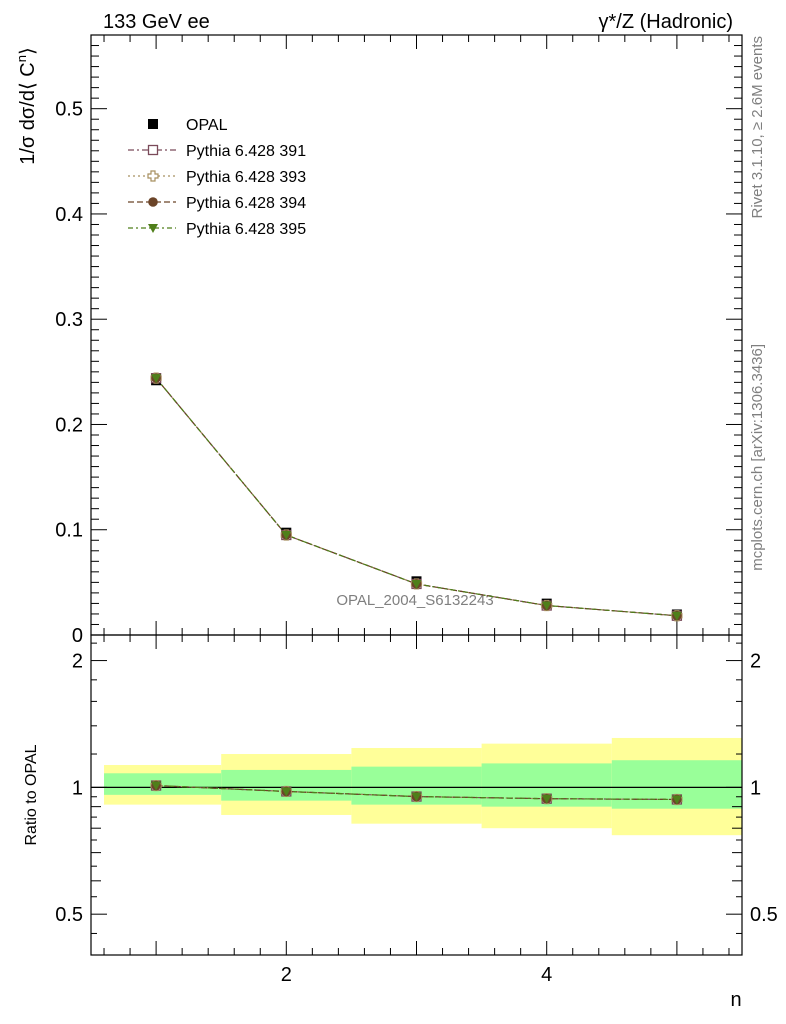 The width and height of the screenshot is (786, 1024). Describe the element at coordinates (31, 794) in the screenshot. I see `ratio-y-axis-label: Ratio to OPAL` at that location.